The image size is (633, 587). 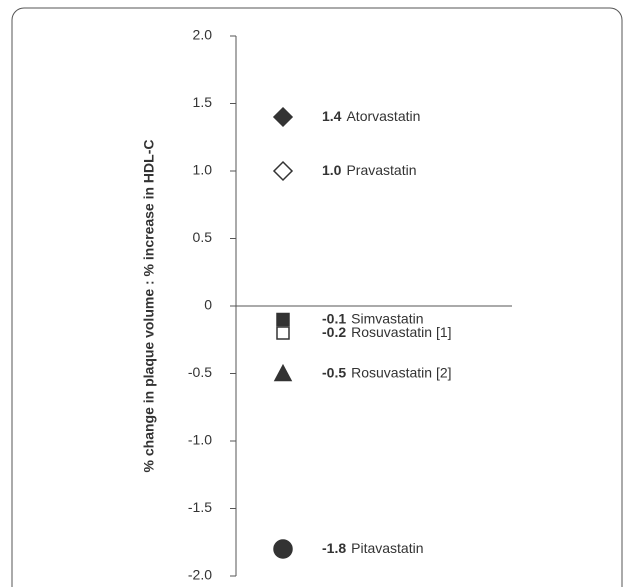 I want to click on data-label: 1.0 Pravastatin, so click(x=369, y=170).